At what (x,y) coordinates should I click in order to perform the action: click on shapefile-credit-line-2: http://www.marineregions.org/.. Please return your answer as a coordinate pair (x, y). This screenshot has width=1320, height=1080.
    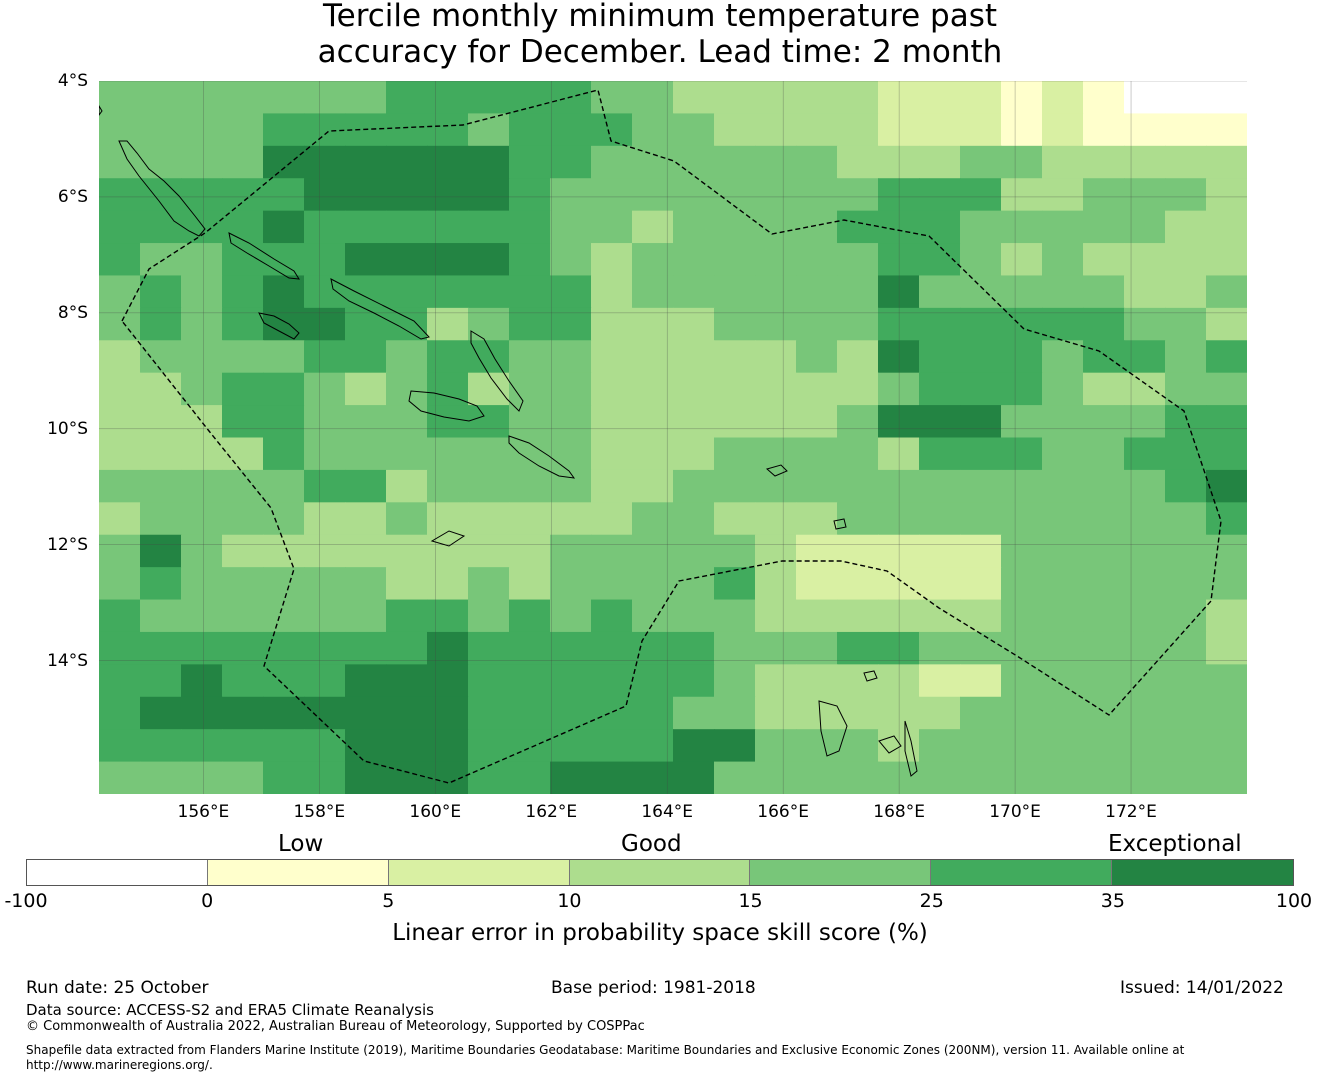
    Looking at the image, I should click on (119, 1065).